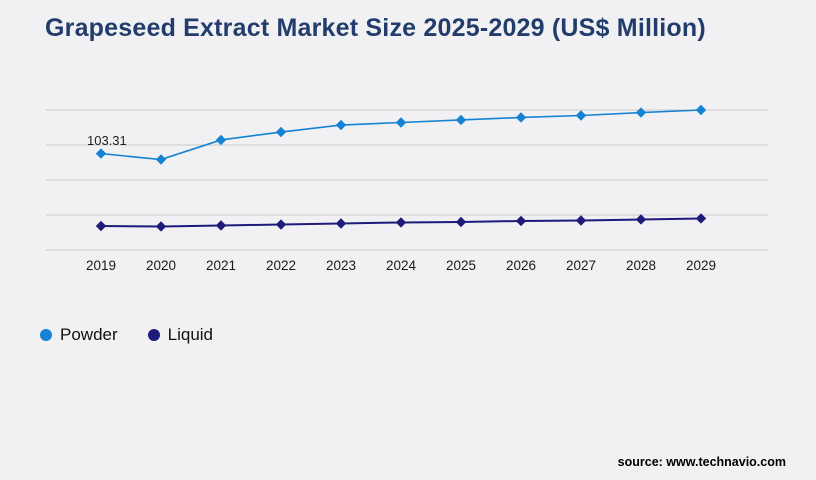 This screenshot has height=480, width=816. I want to click on liquid-legend-label: Liquid, so click(190, 334).